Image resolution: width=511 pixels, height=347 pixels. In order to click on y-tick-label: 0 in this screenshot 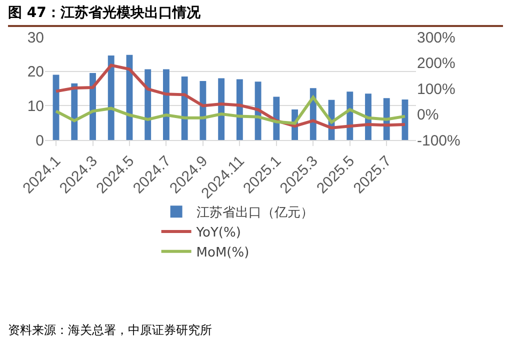, I will do `click(40, 141)`.